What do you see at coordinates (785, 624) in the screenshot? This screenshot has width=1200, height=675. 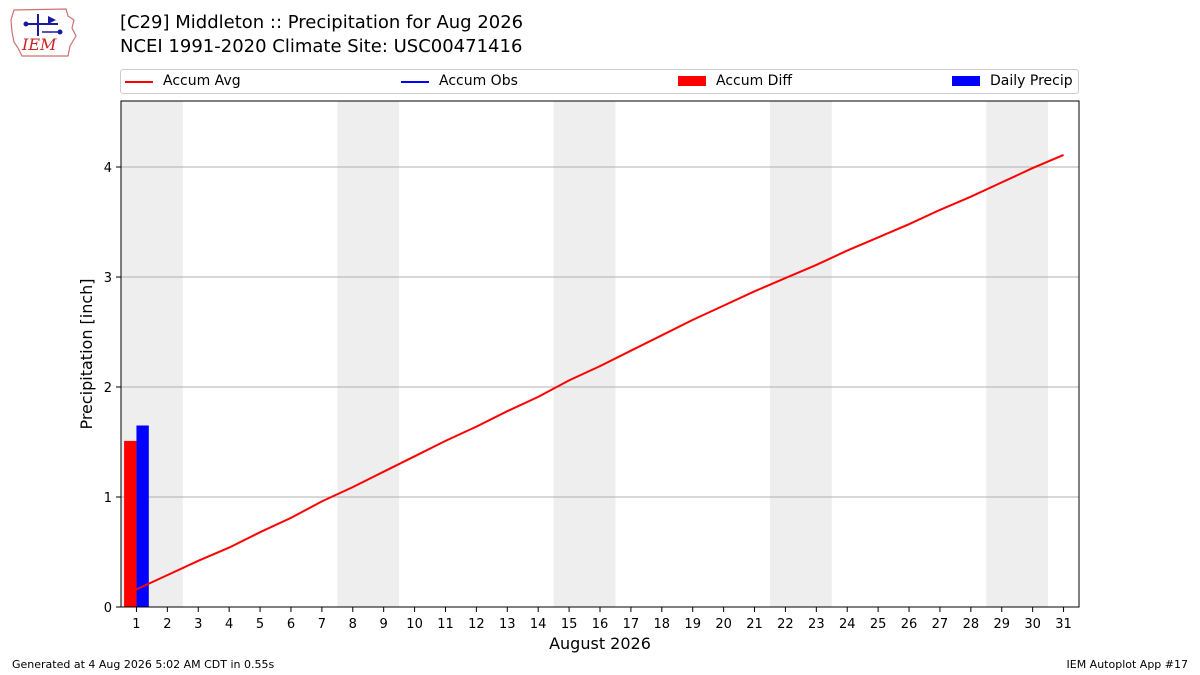 I see `x-tick-label: 22` at bounding box center [785, 624].